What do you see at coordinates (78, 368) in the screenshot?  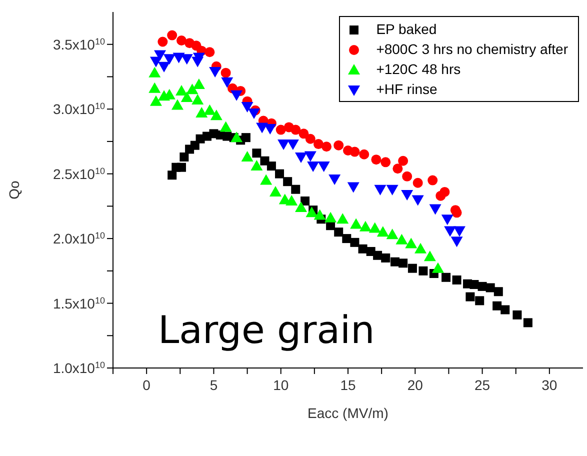 I see `y-tick-label: 1.0x10$^{10}$` at bounding box center [78, 368].